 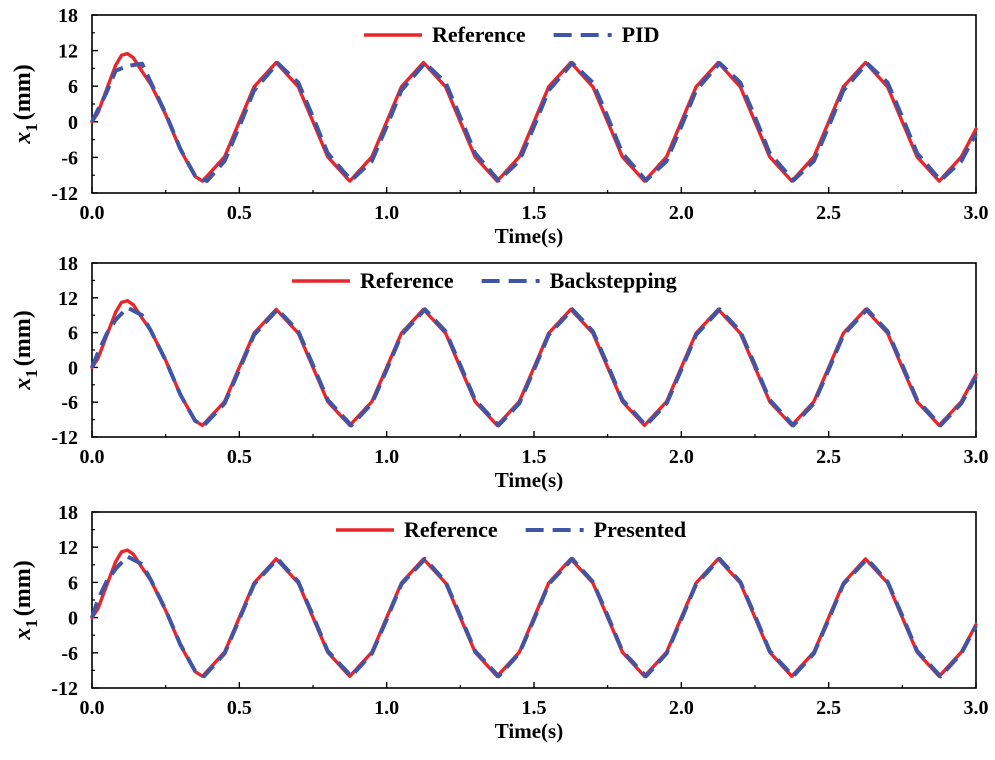 What do you see at coordinates (484, 280) in the screenshot?
I see `legend: Reference Backstepping` at bounding box center [484, 280].